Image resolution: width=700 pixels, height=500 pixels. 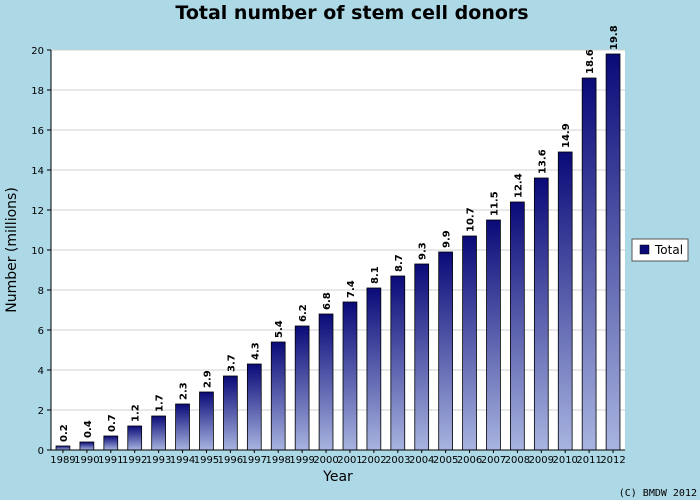 What do you see at coordinates (423, 251) in the screenshot?
I see `data-label-2004: 9.3` at bounding box center [423, 251].